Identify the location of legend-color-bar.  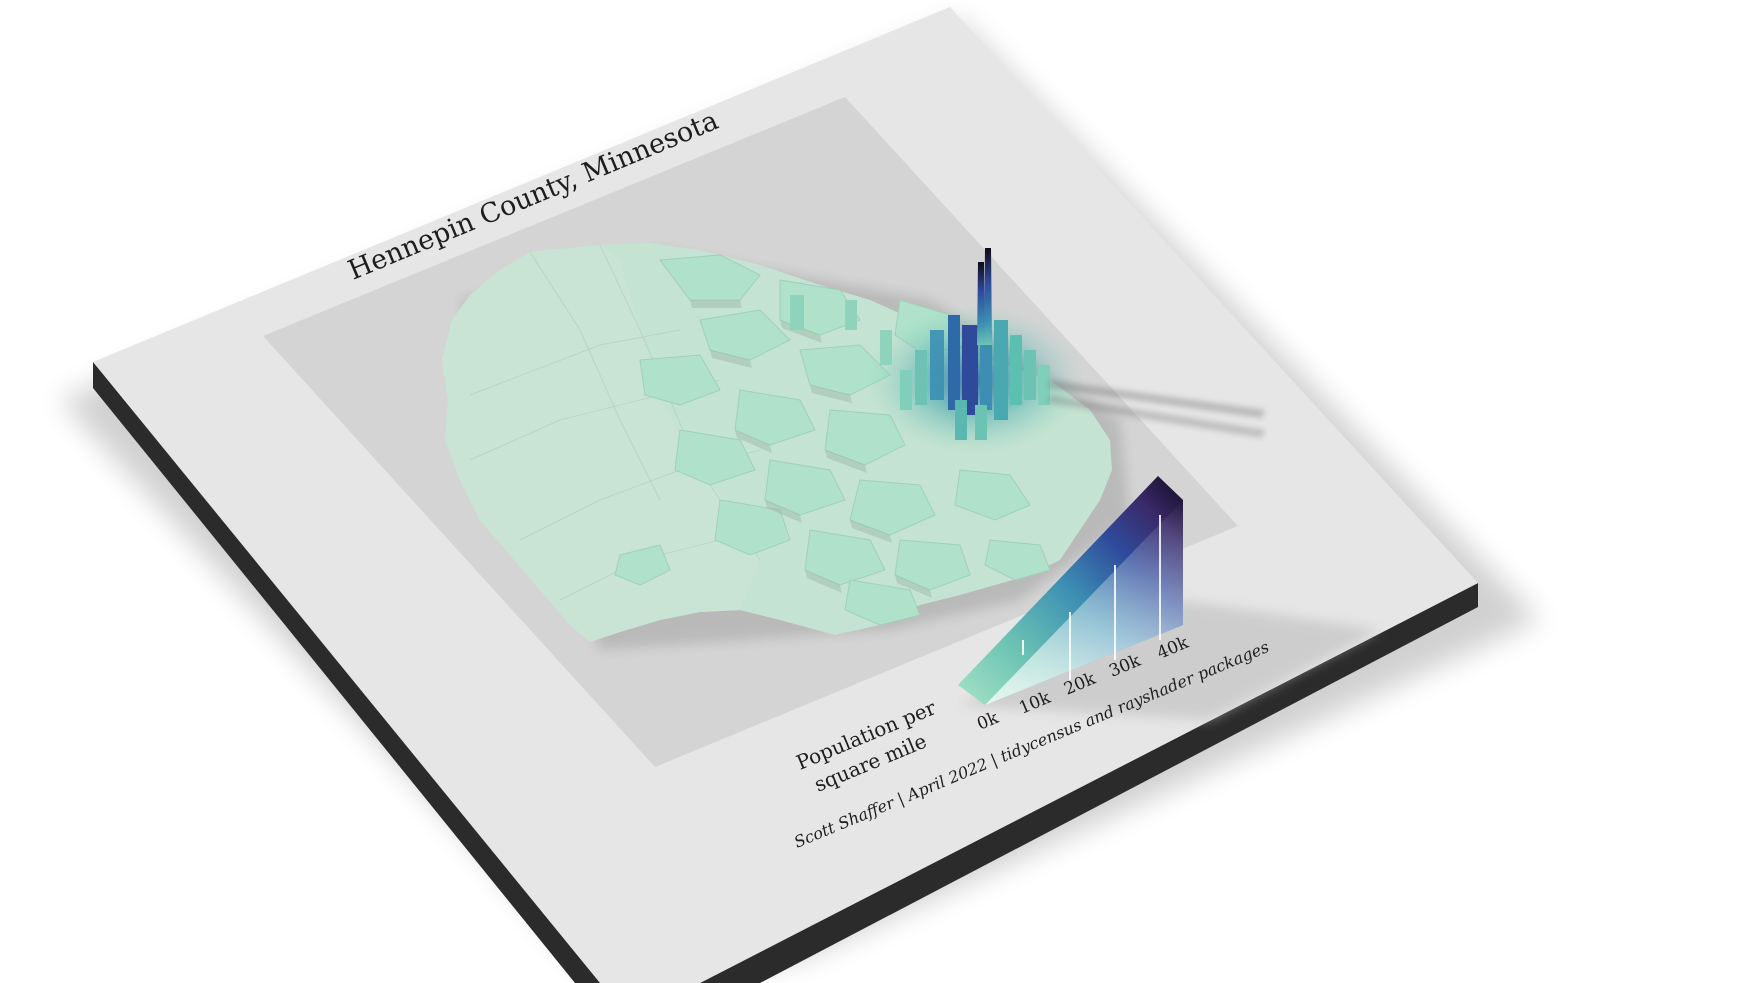
(1070, 590).